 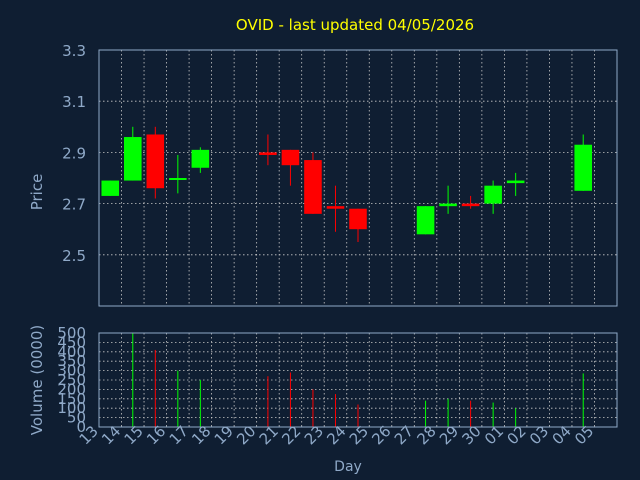 I want to click on volume-tick-label: 250, so click(x=71, y=380).